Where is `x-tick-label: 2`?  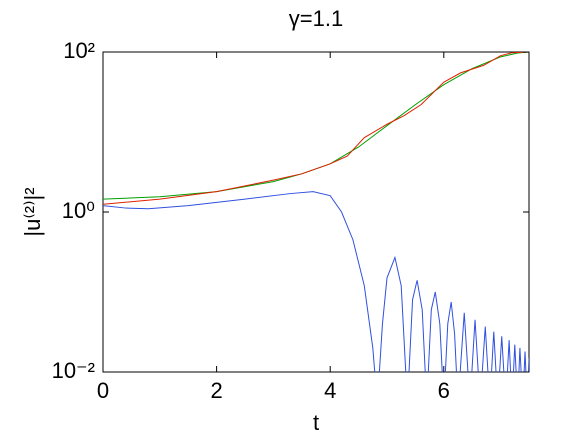 x-tick-label: 2 is located at coordinates (216, 390).